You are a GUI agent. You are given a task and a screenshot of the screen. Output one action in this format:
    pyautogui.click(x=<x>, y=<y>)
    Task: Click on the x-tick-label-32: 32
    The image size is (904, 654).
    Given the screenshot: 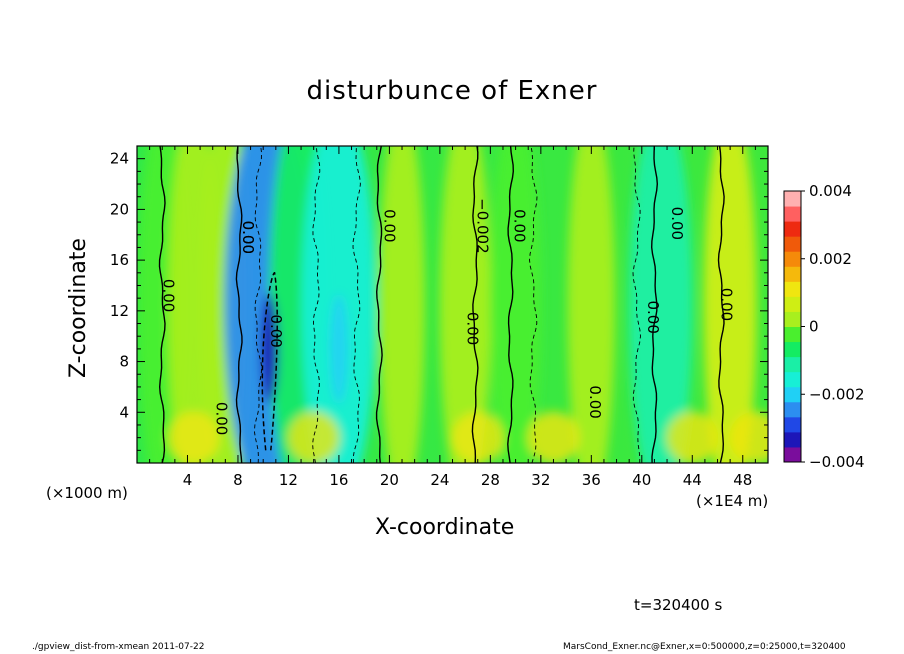 What is the action you would take?
    pyautogui.click(x=540, y=480)
    